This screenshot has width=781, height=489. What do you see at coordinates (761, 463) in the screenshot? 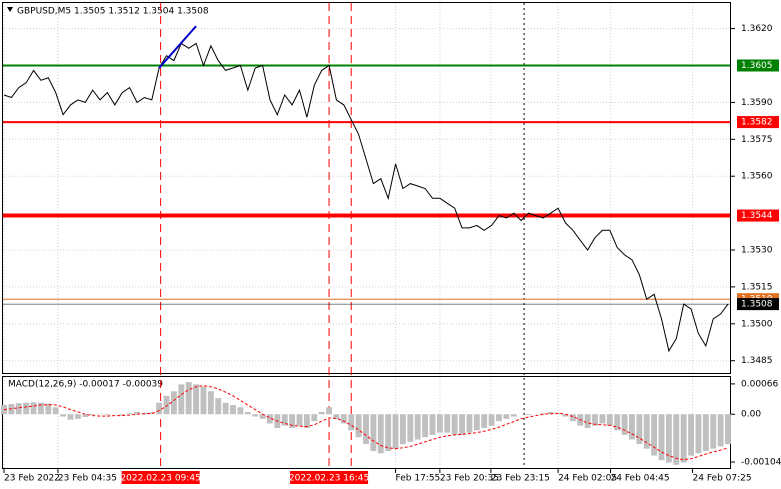
I see `y-tick-label: -0.00104` at bounding box center [761, 463].